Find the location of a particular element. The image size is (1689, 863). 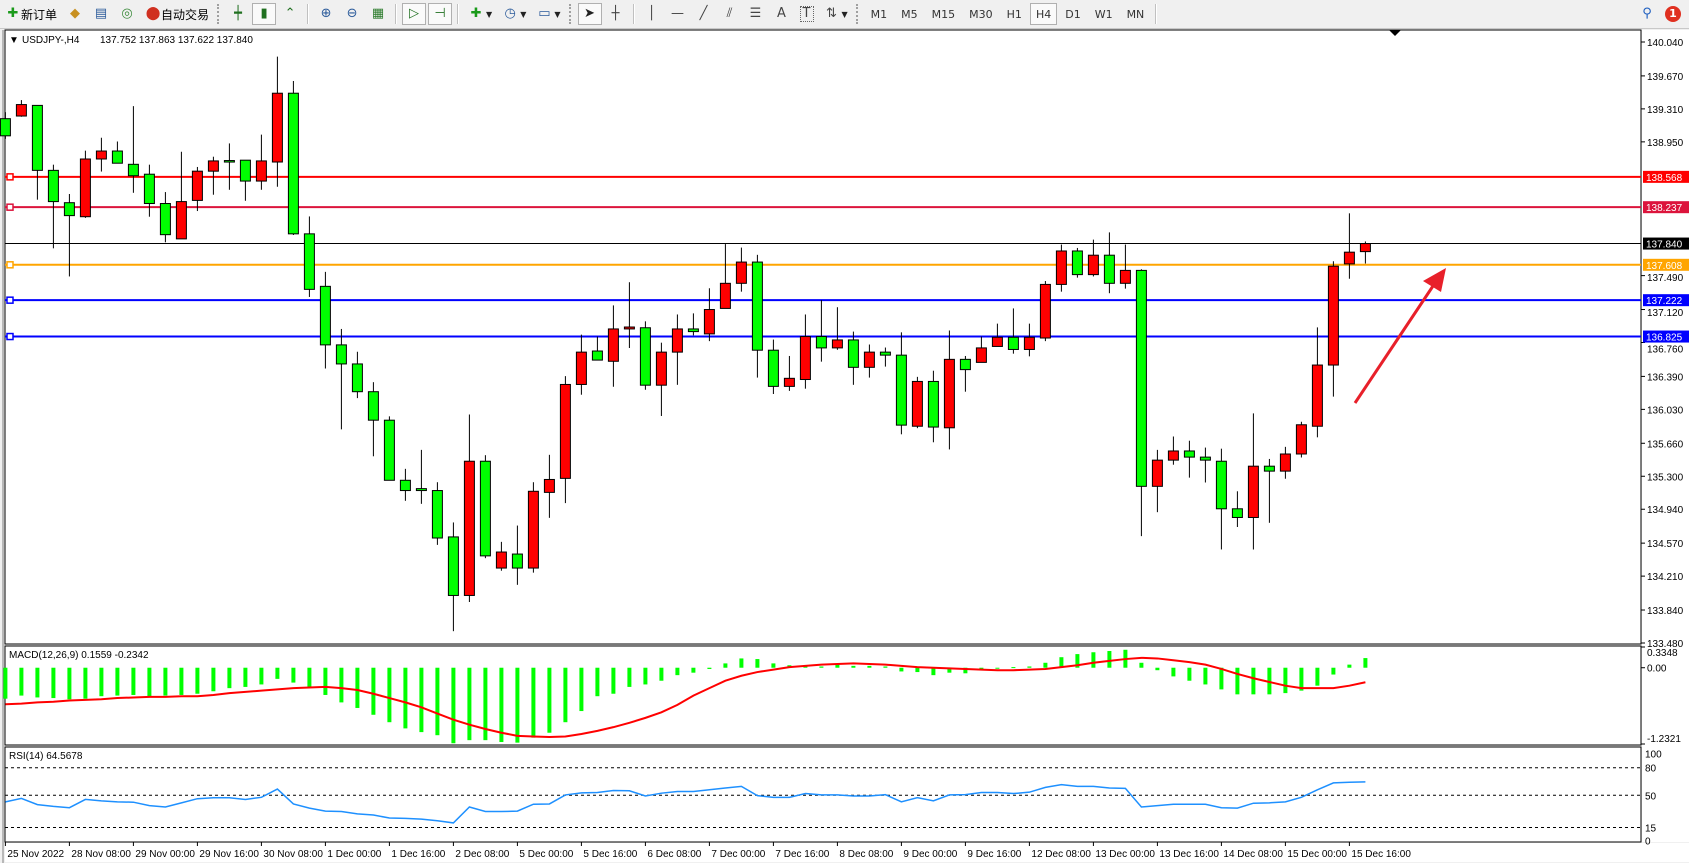

market-watch-button: ◆ is located at coordinates (75, 14).